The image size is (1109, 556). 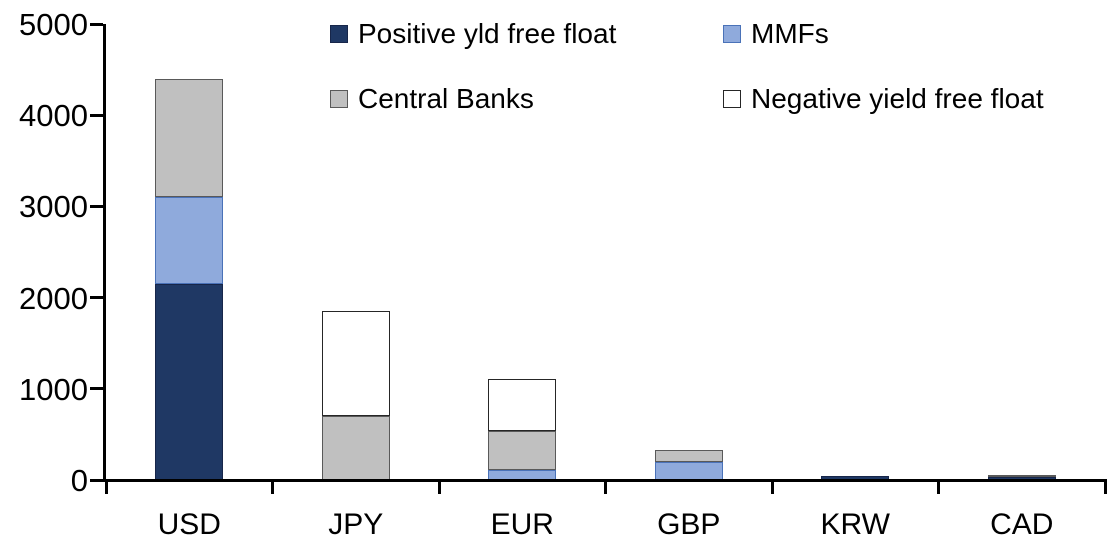 What do you see at coordinates (689, 524) in the screenshot?
I see `x-axis-category-label: GBP` at bounding box center [689, 524].